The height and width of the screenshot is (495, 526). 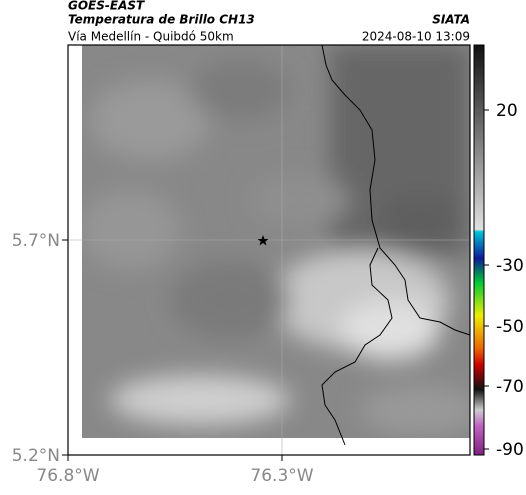 What do you see at coordinates (510, 327) in the screenshot?
I see `colorbar-label: -50` at bounding box center [510, 327].